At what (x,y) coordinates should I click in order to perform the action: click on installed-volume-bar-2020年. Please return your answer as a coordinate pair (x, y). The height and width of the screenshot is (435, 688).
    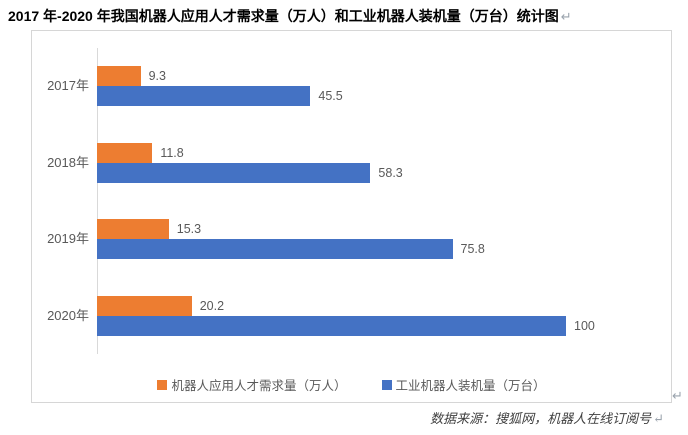
    Looking at the image, I should click on (331, 325).